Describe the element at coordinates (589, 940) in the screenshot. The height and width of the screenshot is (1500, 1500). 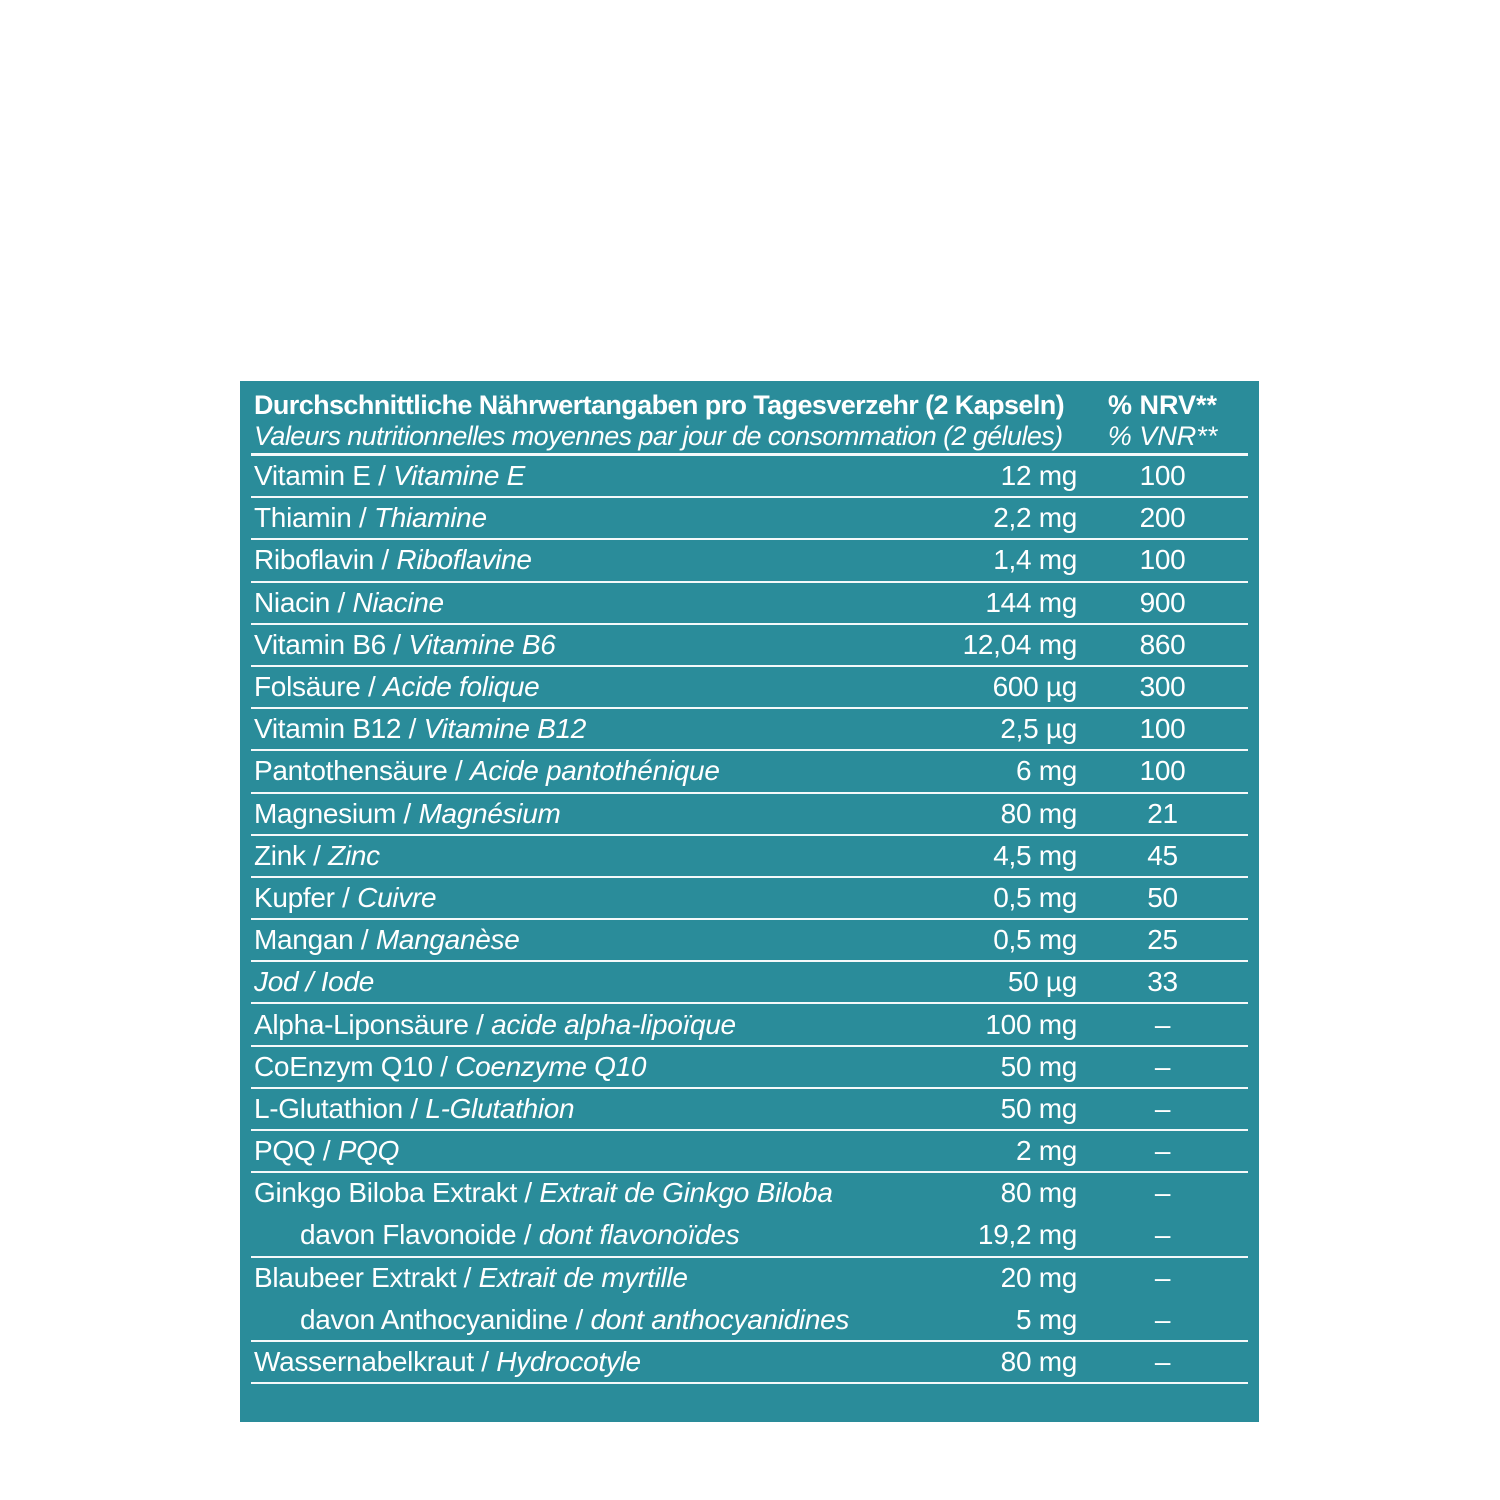
I see `nutrient-name-cell: Mangan / Manganèse` at that location.